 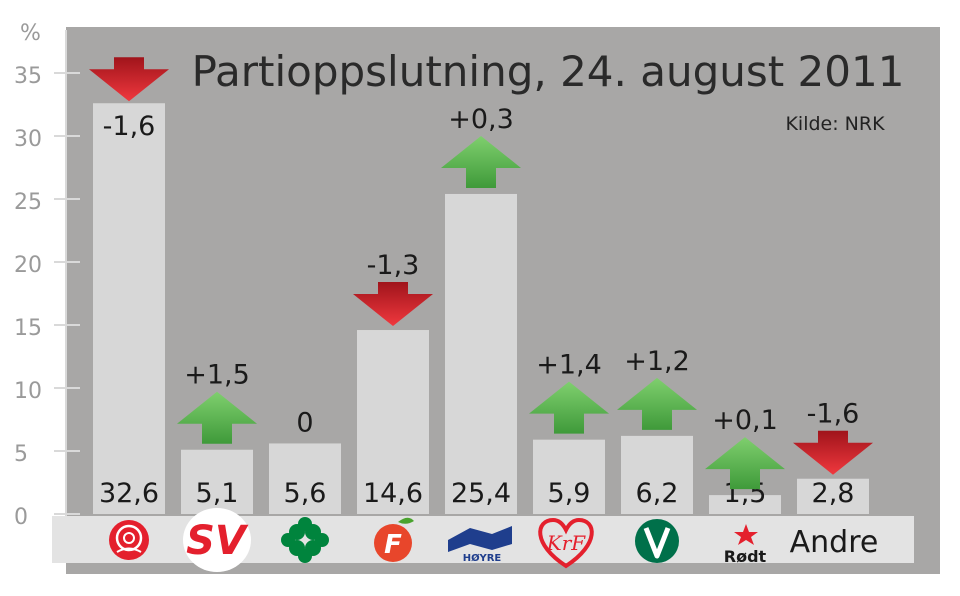 What do you see at coordinates (129, 493) in the screenshot?
I see `bar-value-label: 32,6` at bounding box center [129, 493].